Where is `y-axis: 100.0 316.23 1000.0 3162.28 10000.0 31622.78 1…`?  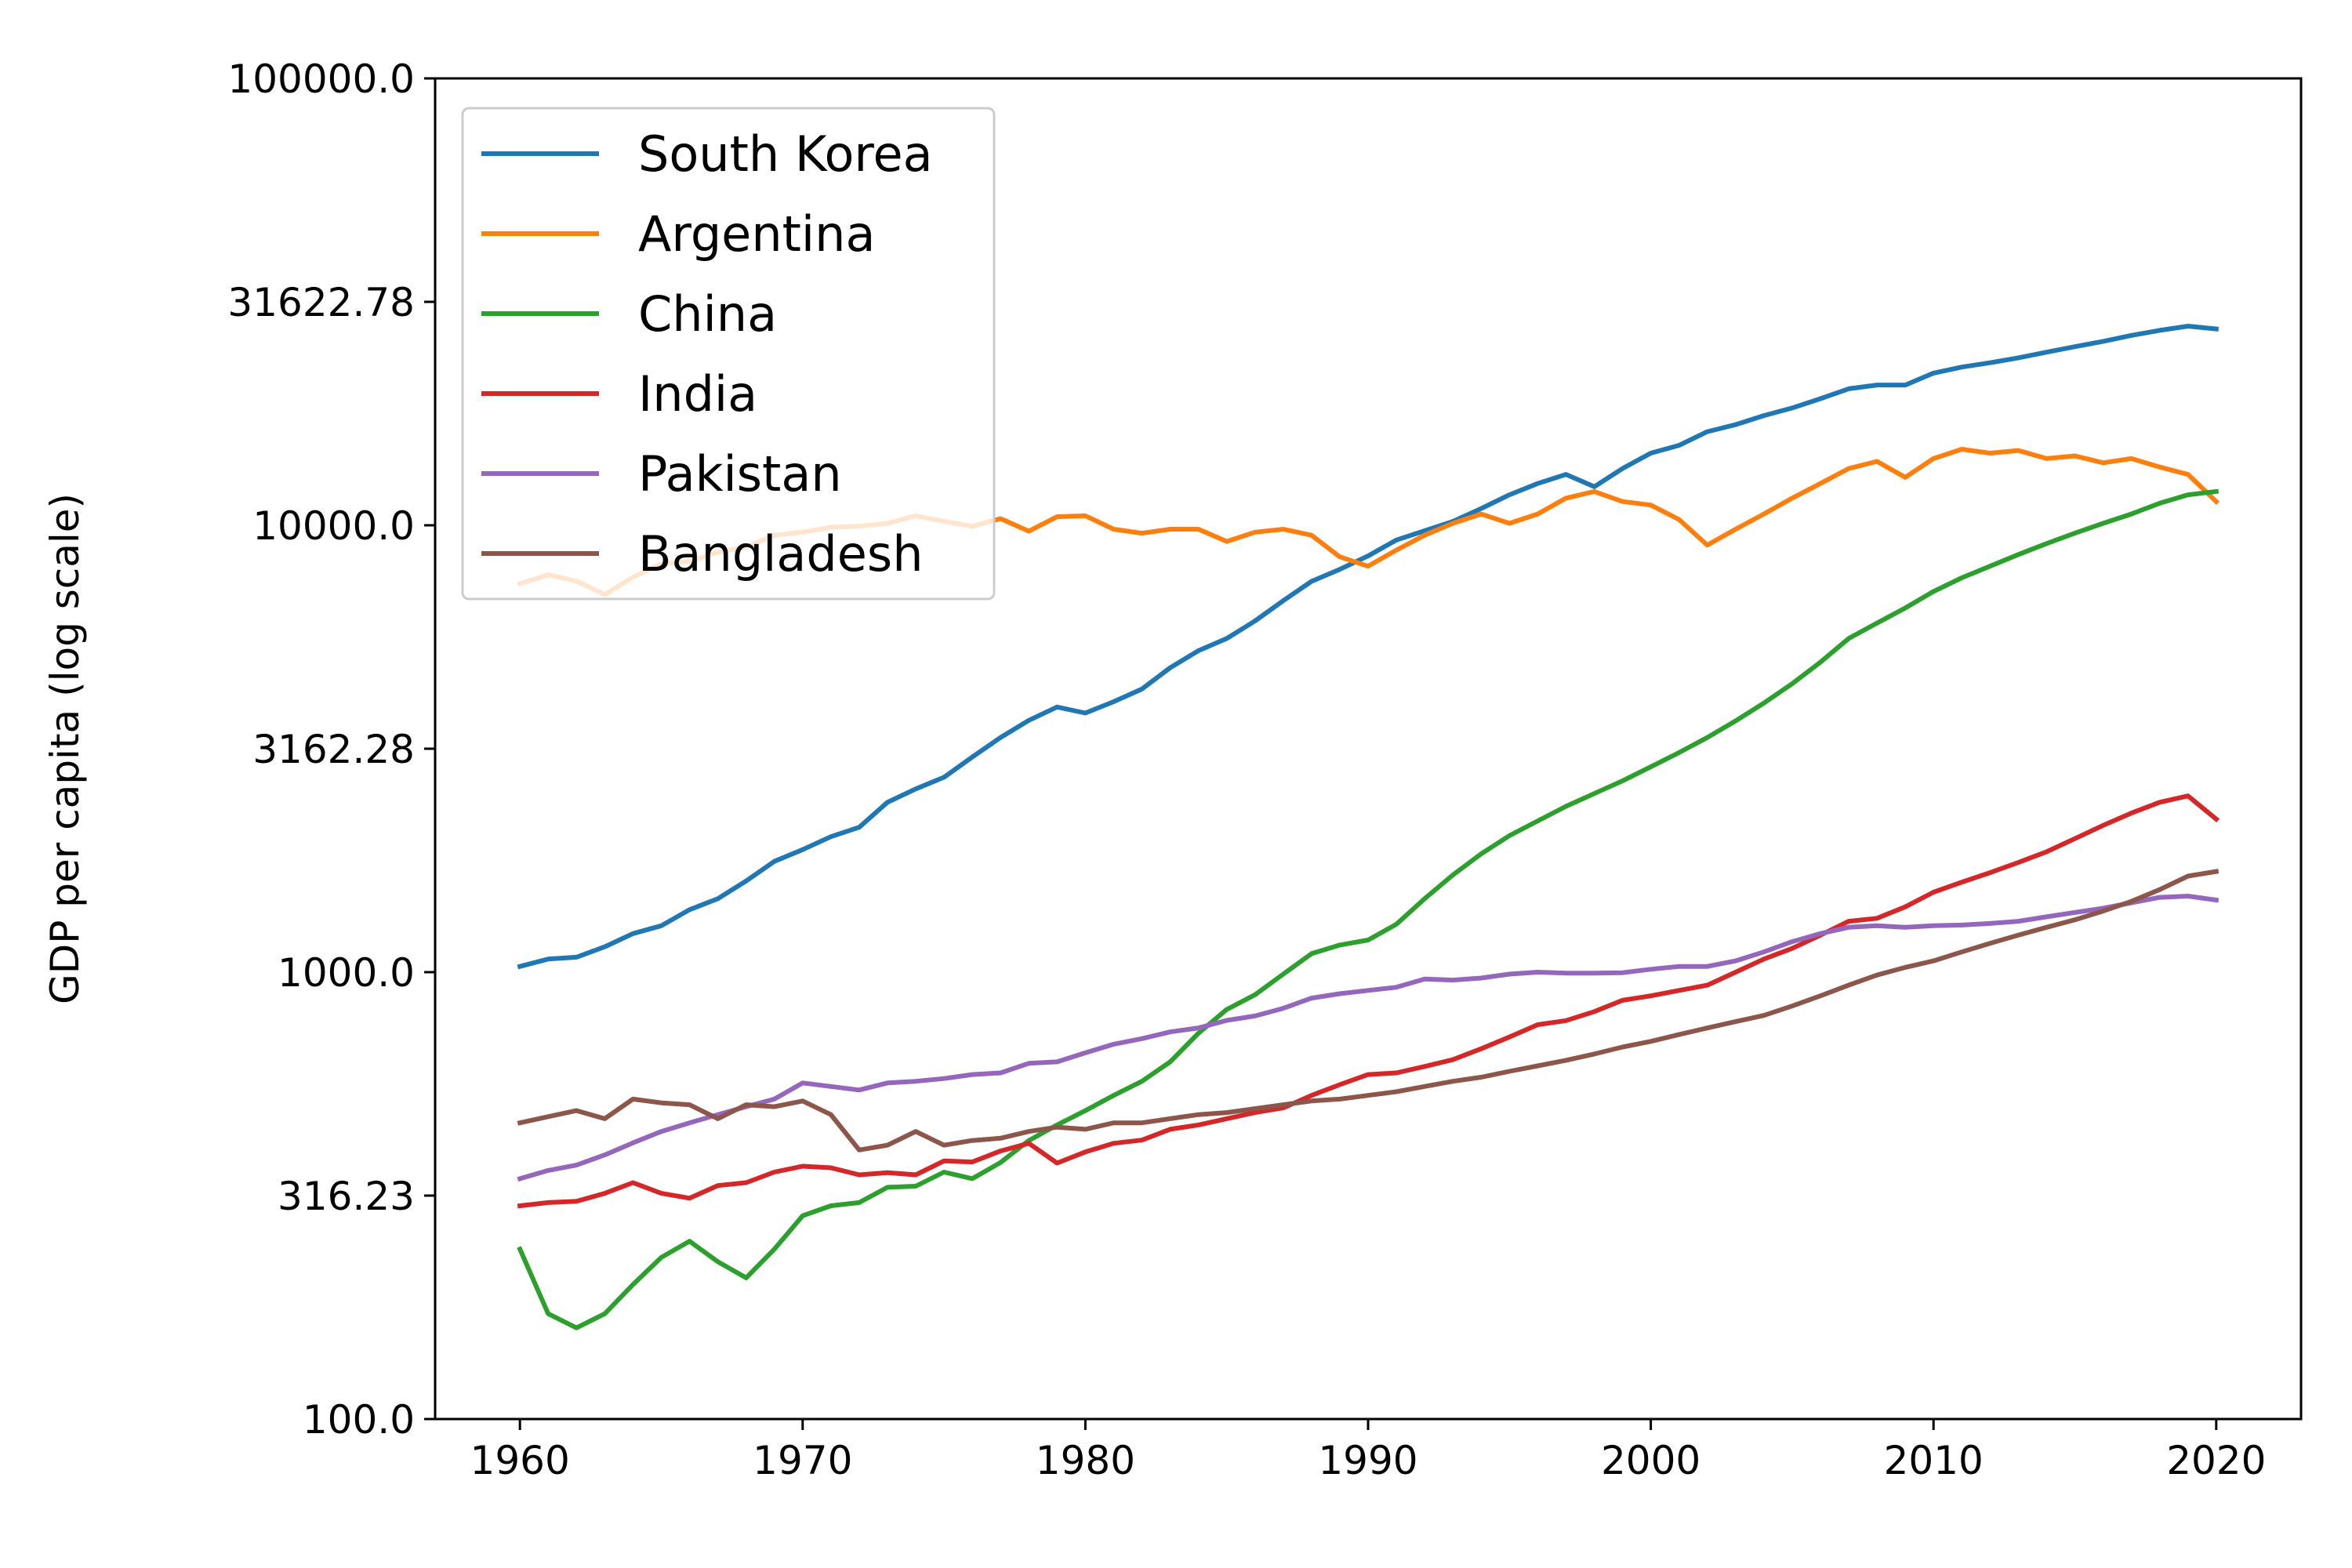 y-axis: 100.0 316.23 1000.0 3162.28 10000.0 31622.78 1… is located at coordinates (331, 749).